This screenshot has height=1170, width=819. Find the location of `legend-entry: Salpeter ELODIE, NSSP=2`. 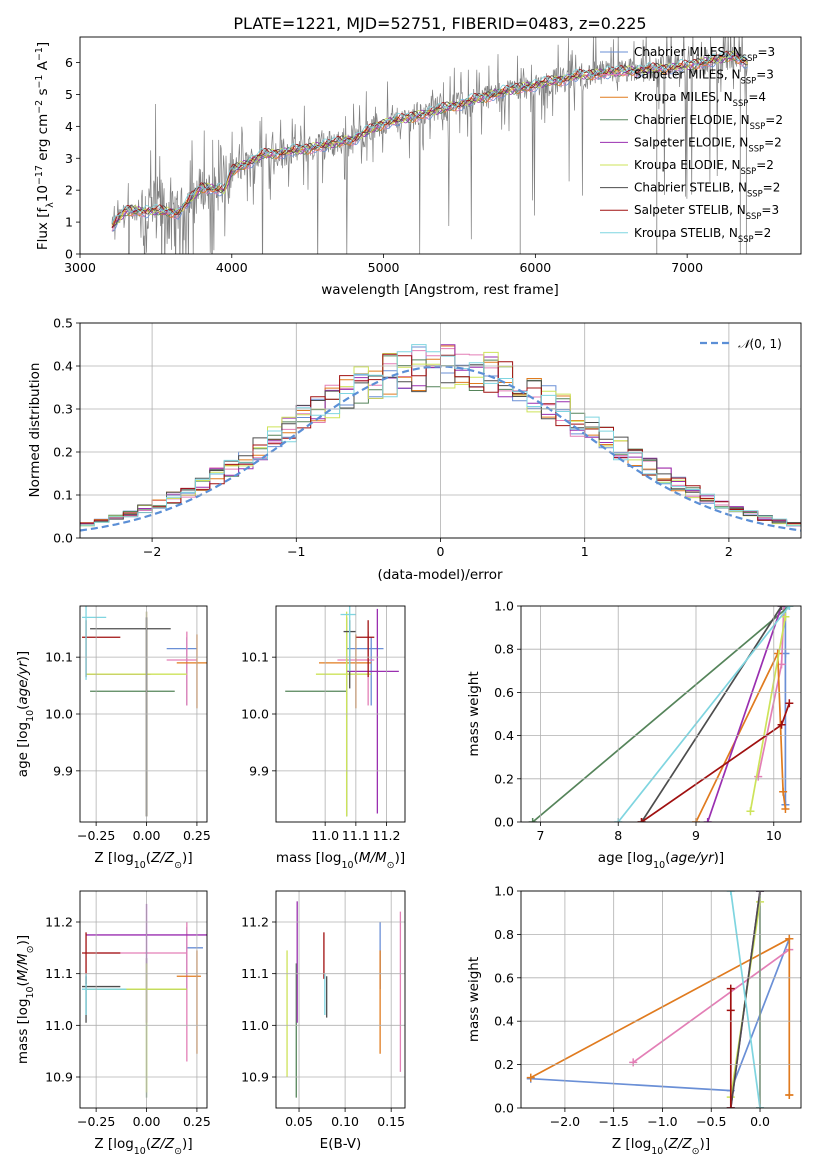

legend-entry: Salpeter ELODIE, NSSP=2 is located at coordinates (708, 144).